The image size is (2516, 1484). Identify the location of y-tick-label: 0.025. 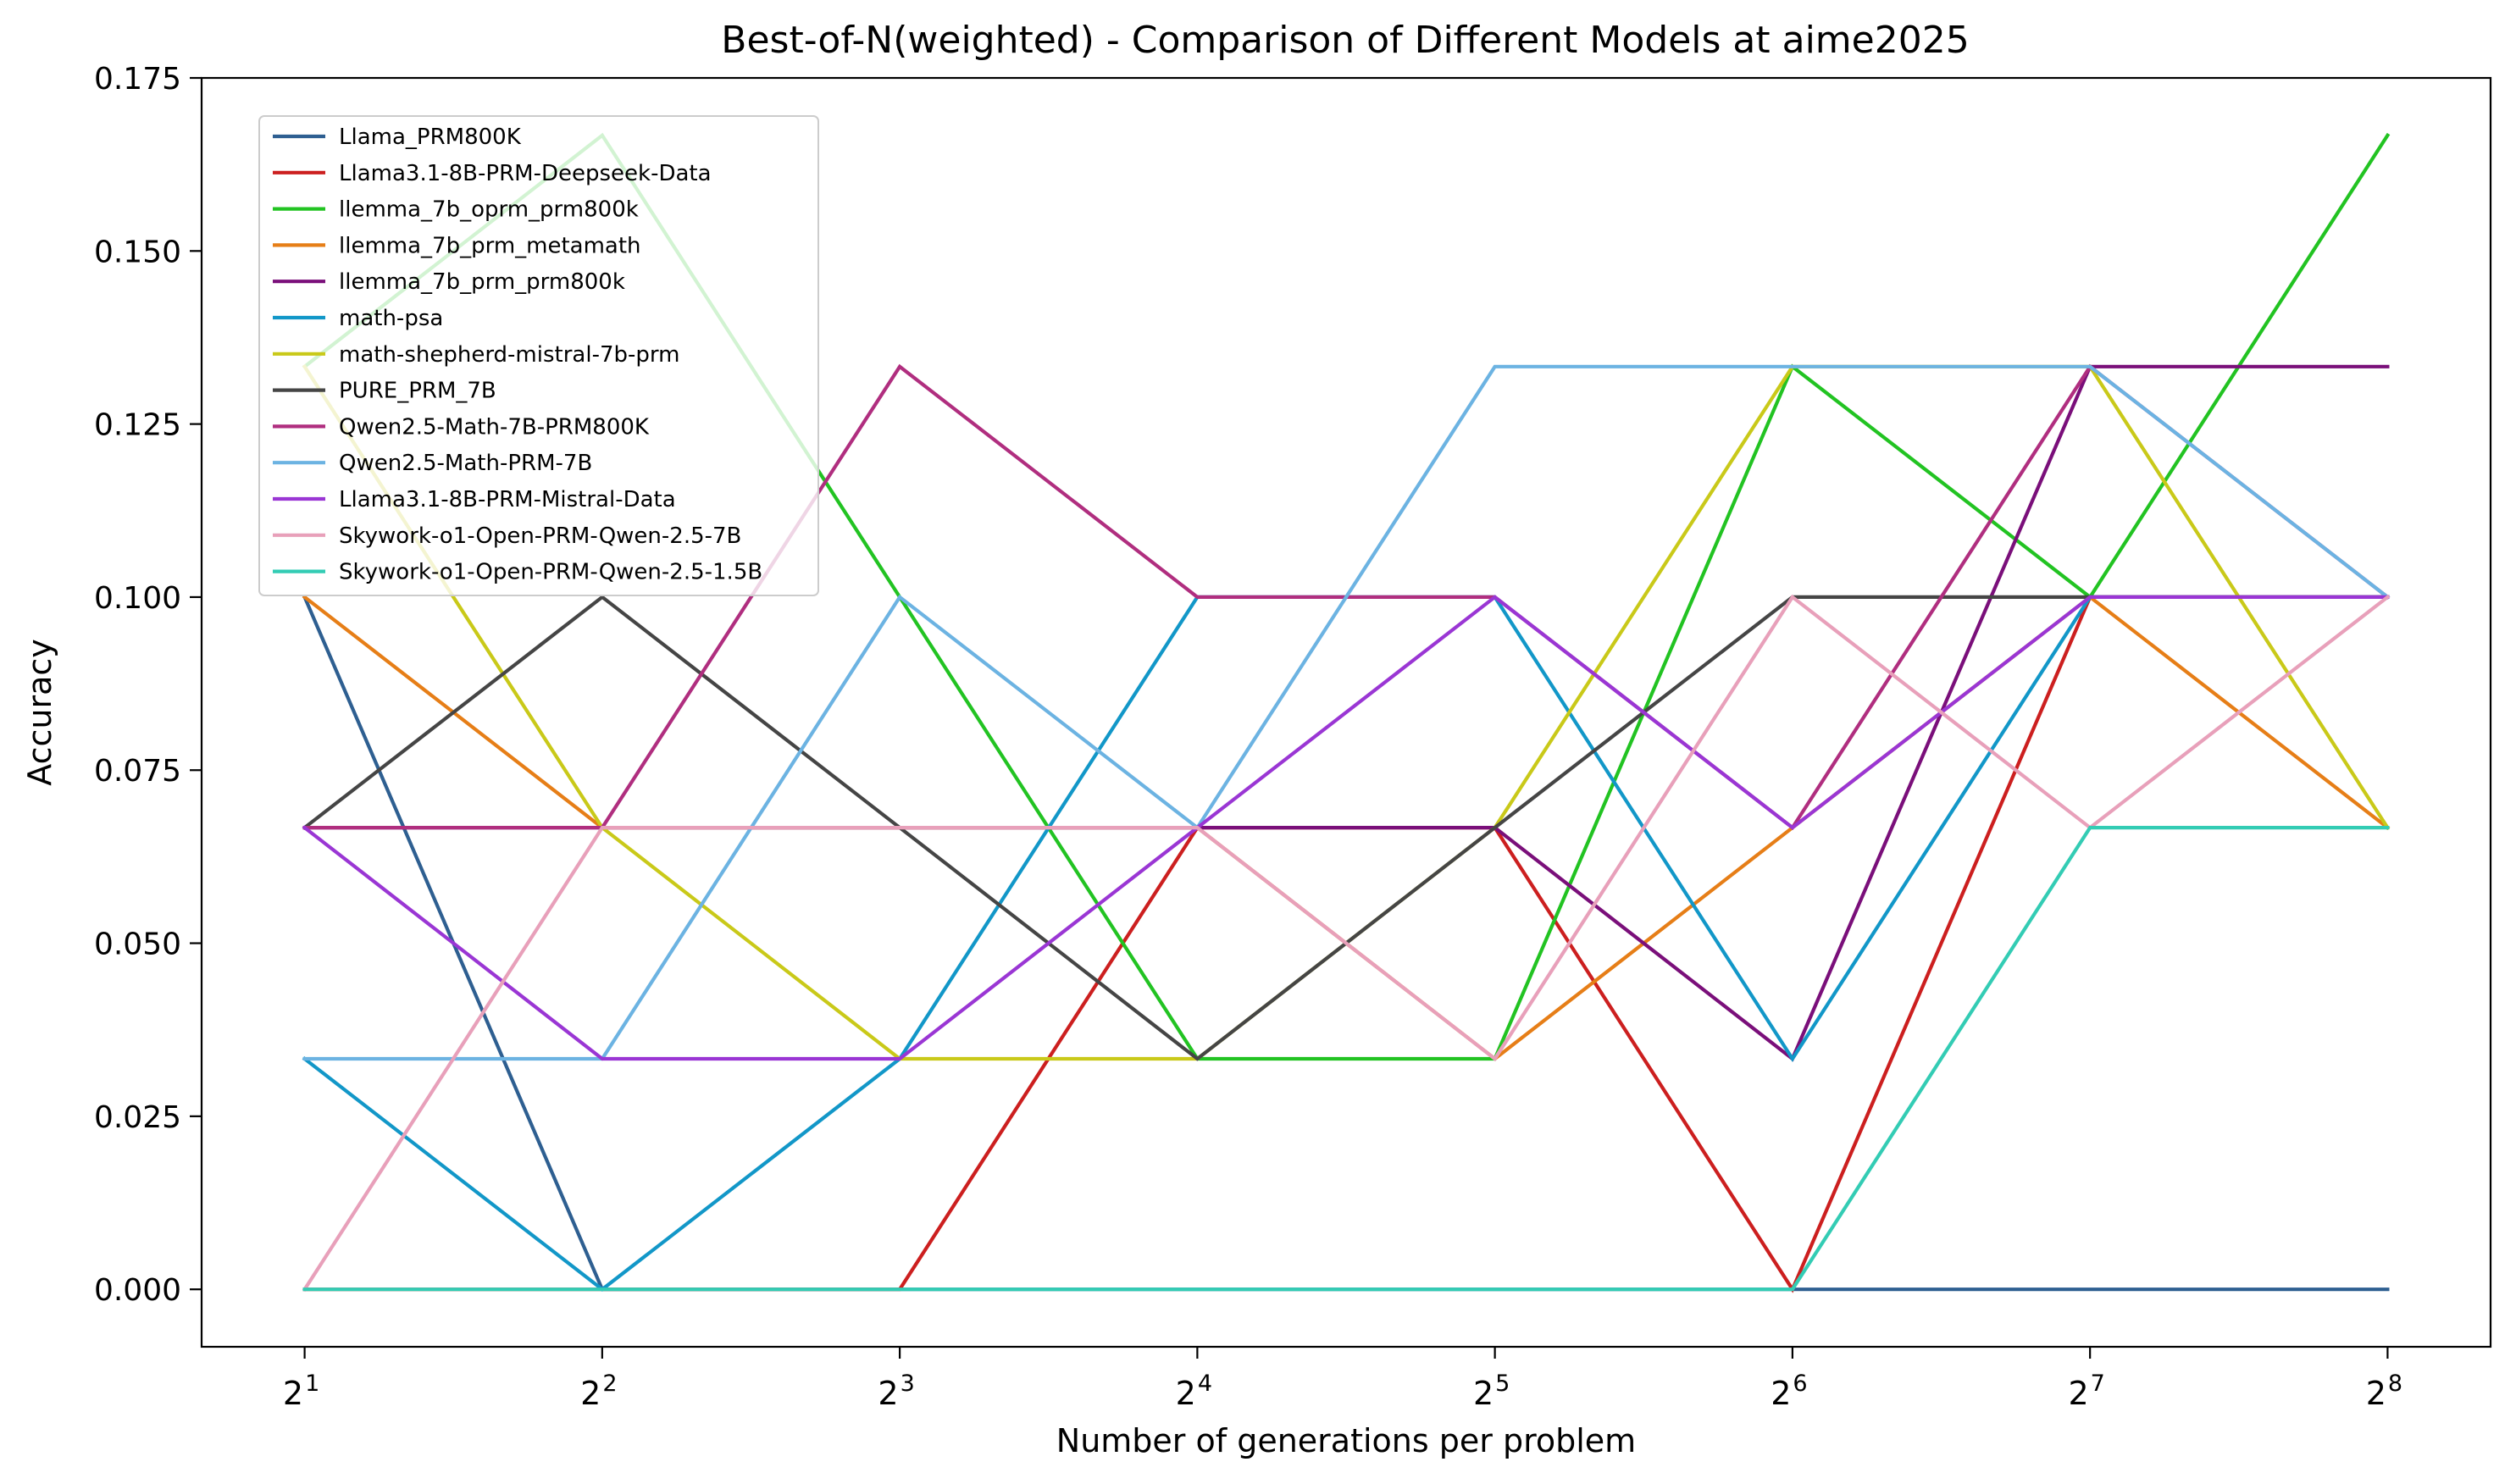
(137, 1117).